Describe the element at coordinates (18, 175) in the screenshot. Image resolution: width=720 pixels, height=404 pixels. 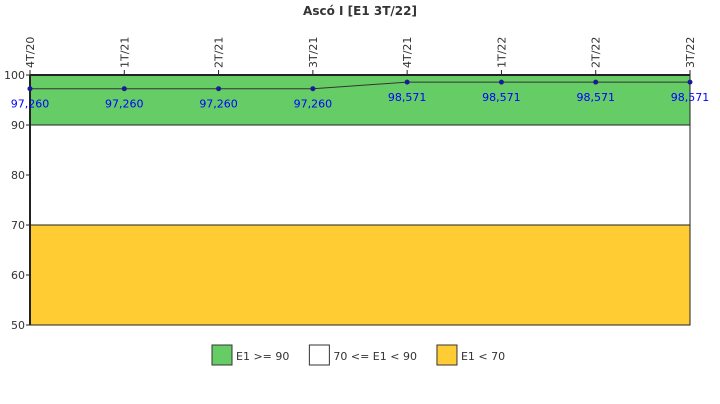
I see `y-tick-label: 80` at that location.